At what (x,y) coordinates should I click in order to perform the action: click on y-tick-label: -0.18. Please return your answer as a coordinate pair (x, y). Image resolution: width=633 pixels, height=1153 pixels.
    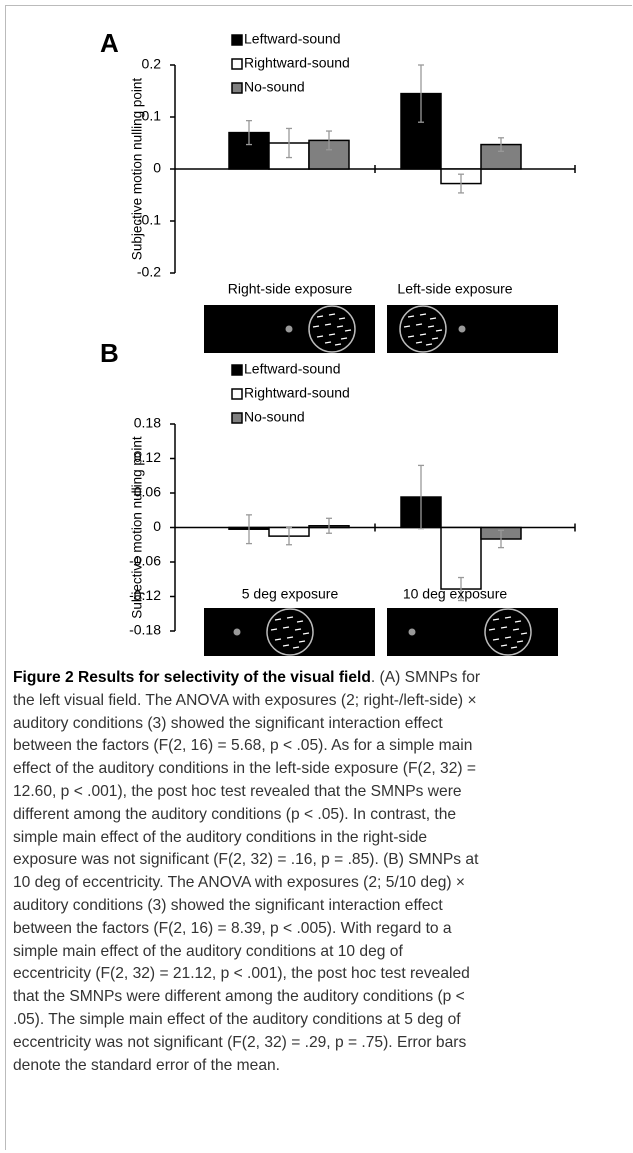
    Looking at the image, I should click on (145, 630).